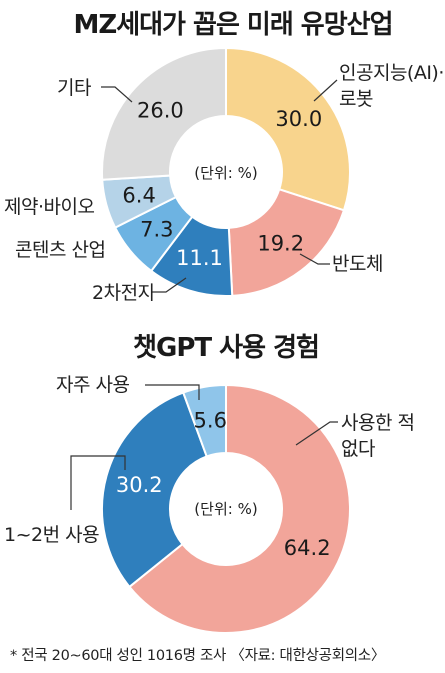  I want to click on chart-2-unit-label: (단위: %), so click(225, 509).